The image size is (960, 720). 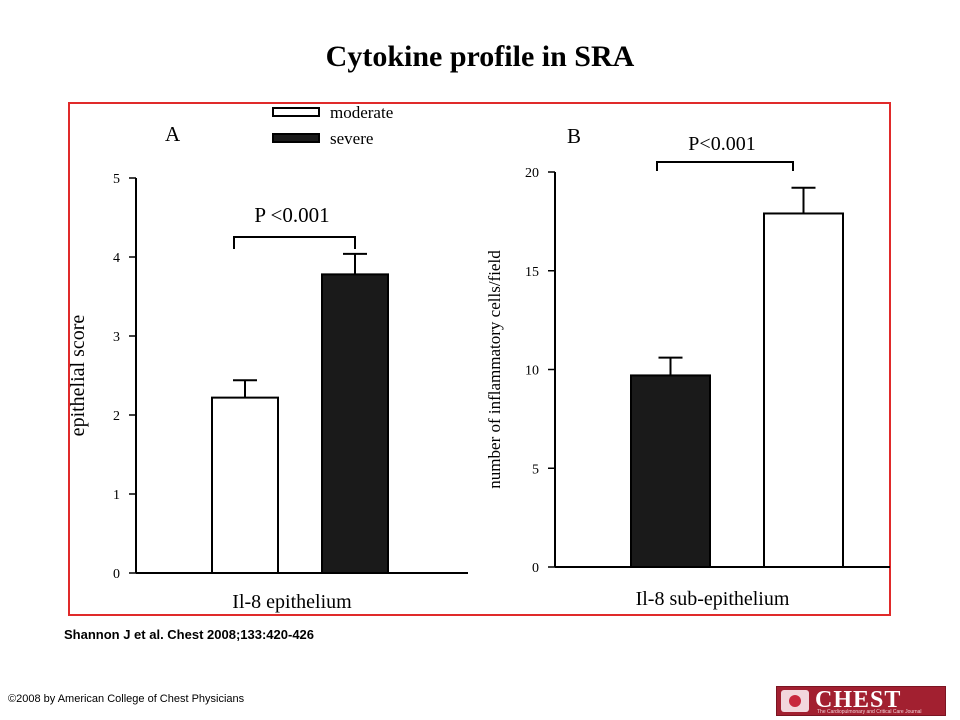 What do you see at coordinates (362, 112) in the screenshot?
I see `legend-label-moderate: moderate` at bounding box center [362, 112].